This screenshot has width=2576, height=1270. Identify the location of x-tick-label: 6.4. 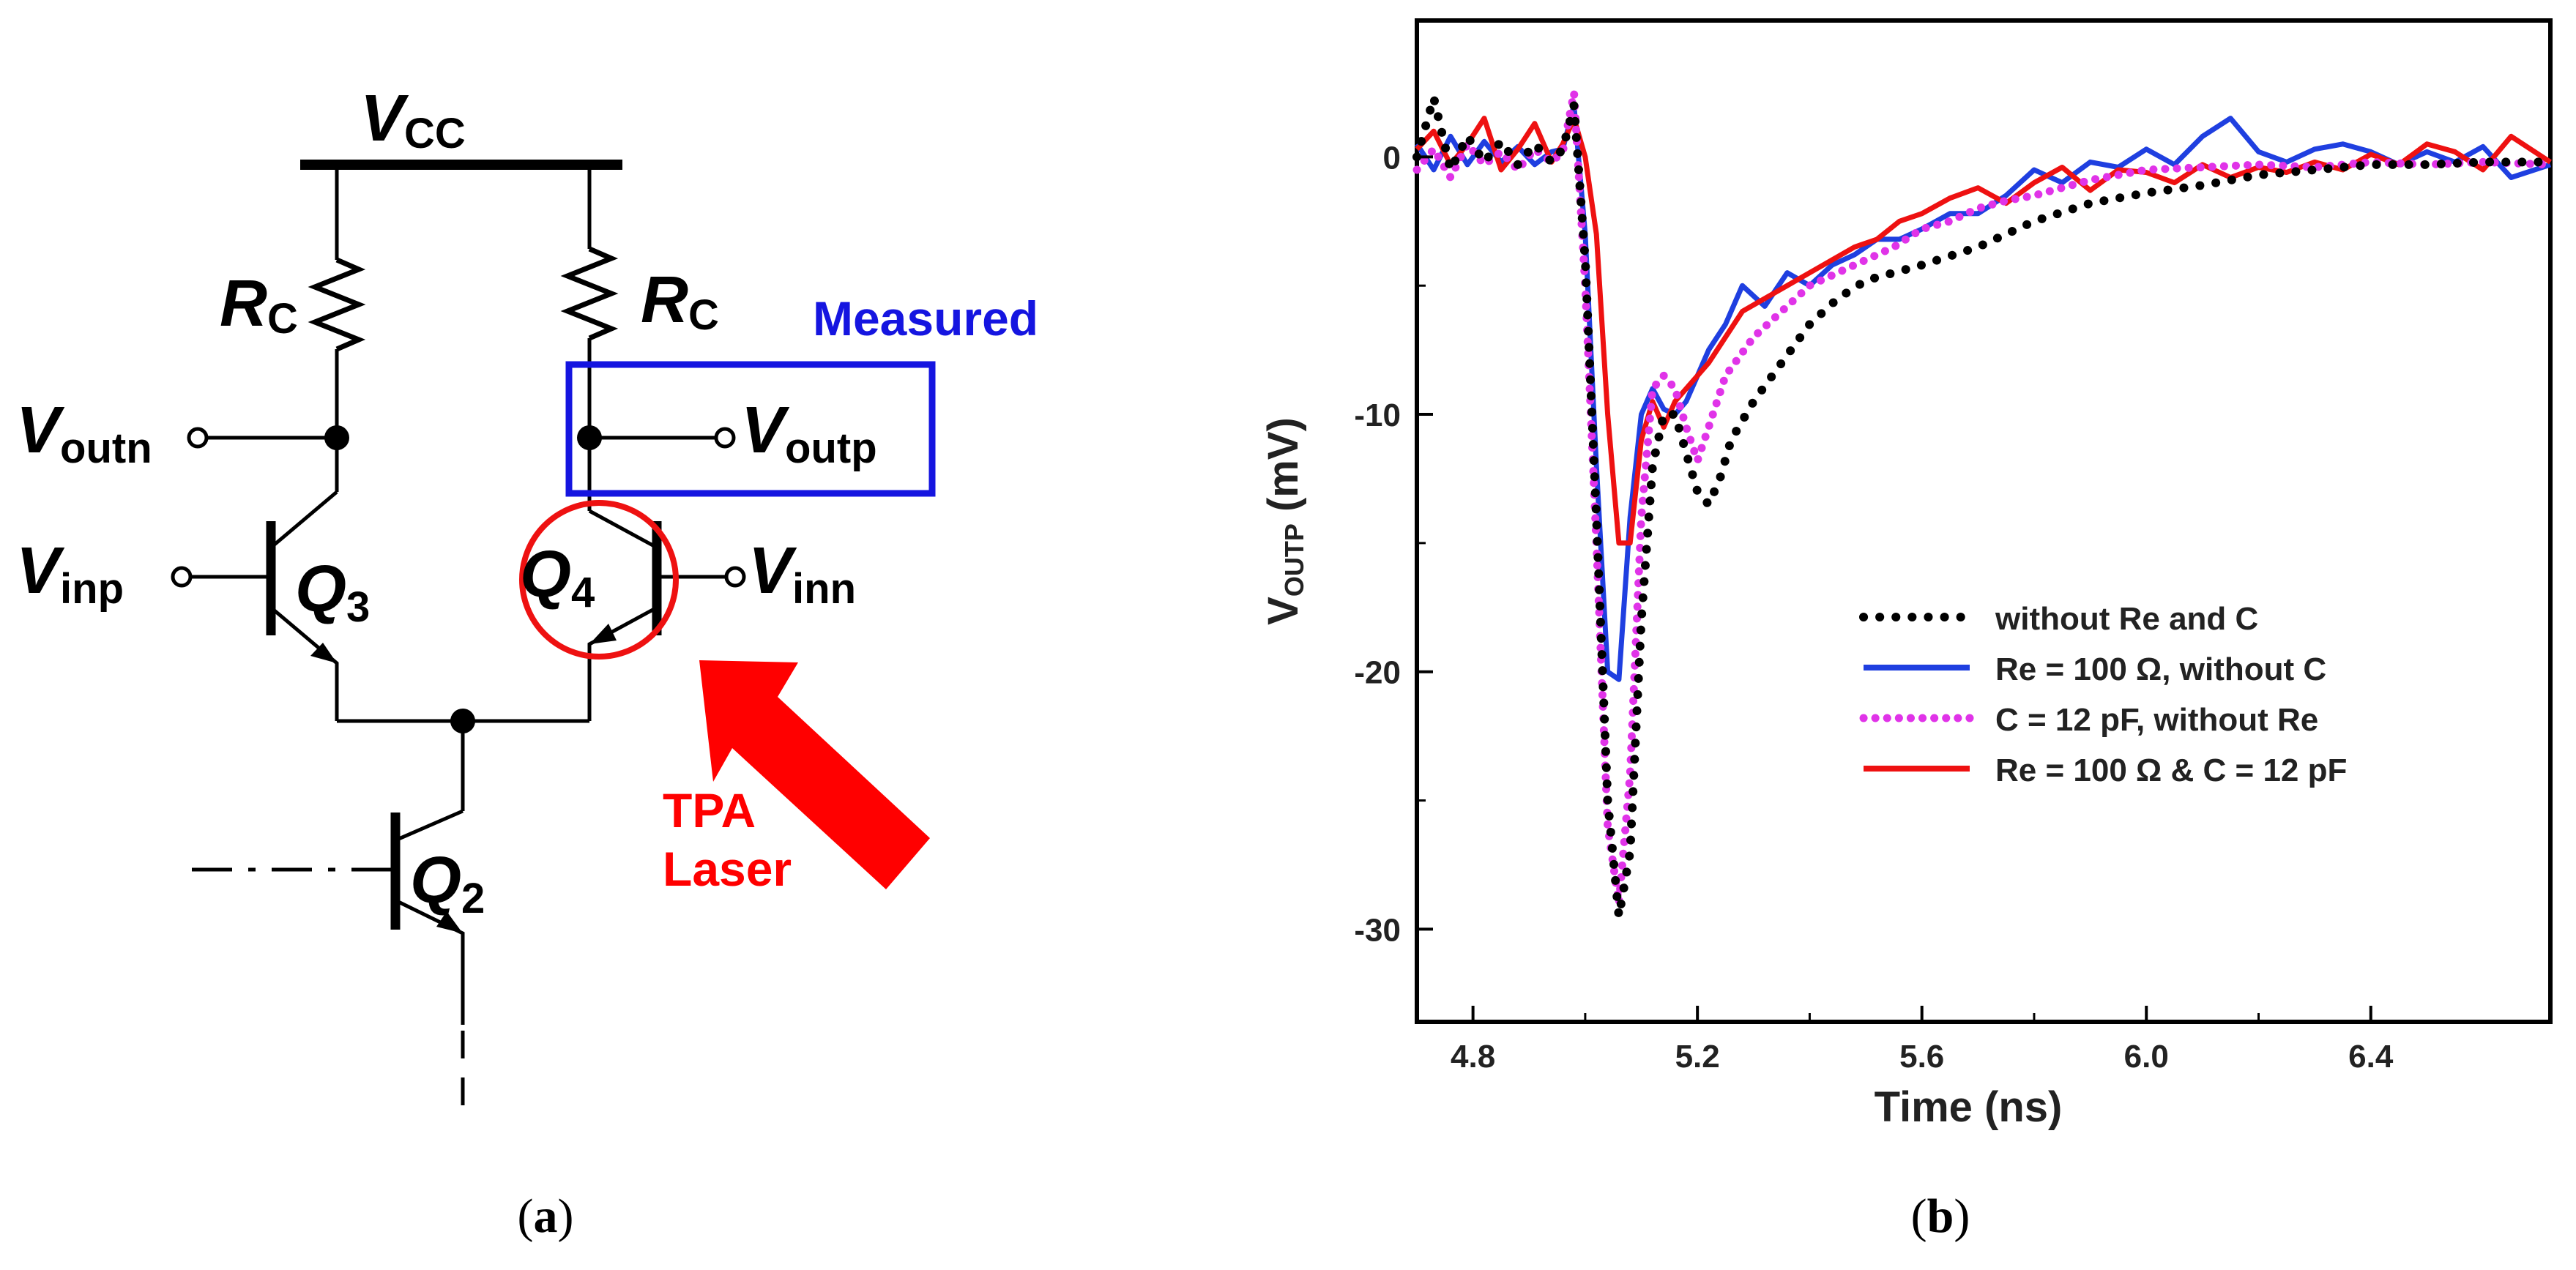
(2371, 1057).